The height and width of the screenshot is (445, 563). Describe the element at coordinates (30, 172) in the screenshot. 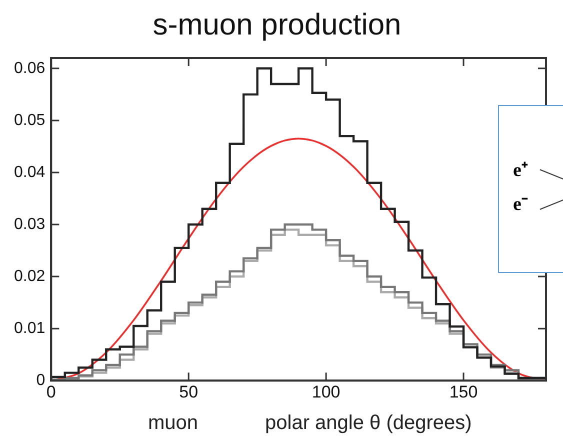

I see `y-tick-label: 0.04` at that location.